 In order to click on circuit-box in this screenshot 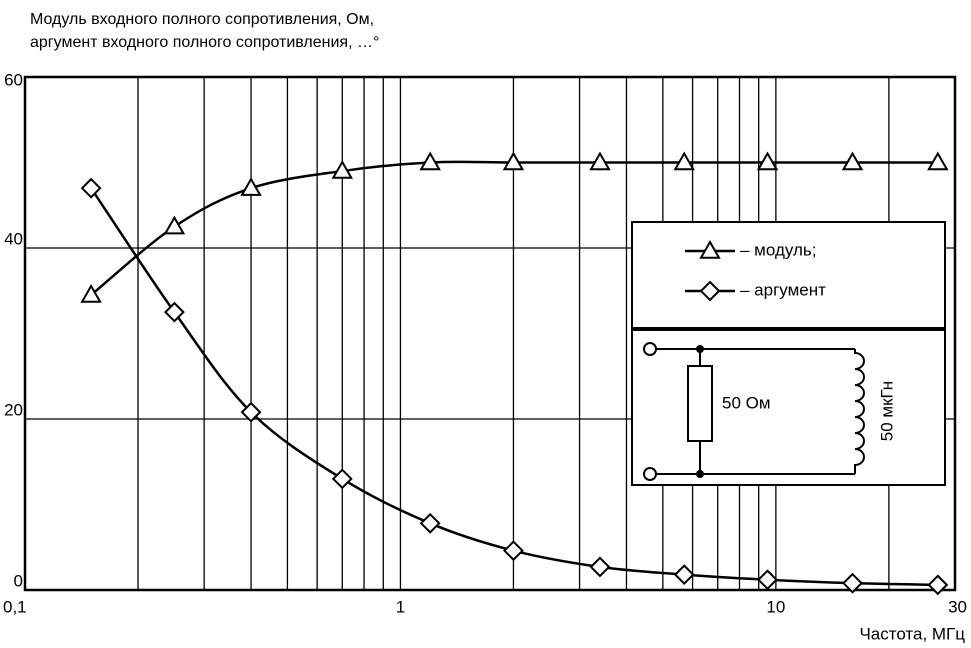, I will do `click(788, 407)`.